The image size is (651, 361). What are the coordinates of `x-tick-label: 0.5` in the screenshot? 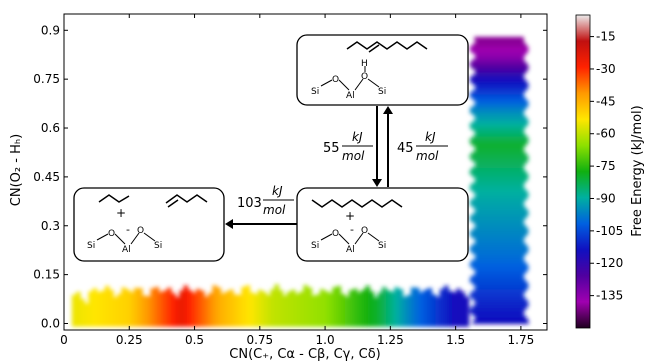 It's located at (194, 340).